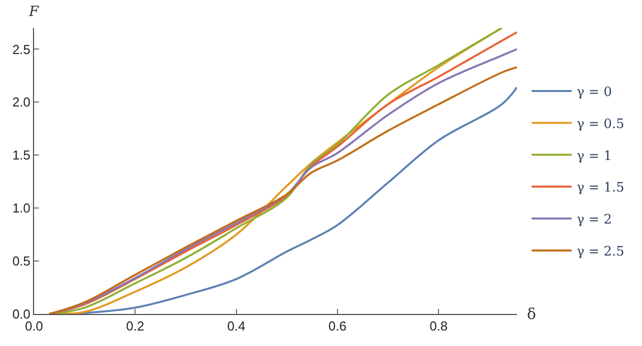 Image resolution: width=642 pixels, height=346 pixels. What do you see at coordinates (600, 252) in the screenshot?
I see `legend-label: γ = 2.5` at bounding box center [600, 252].